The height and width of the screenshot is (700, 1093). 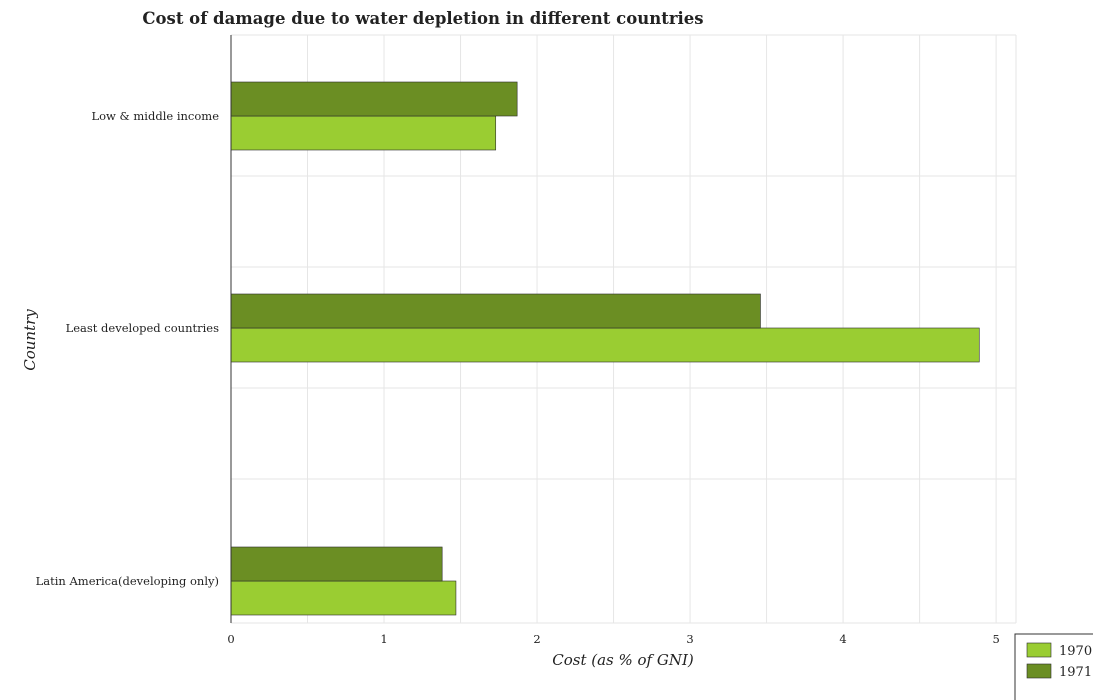 What do you see at coordinates (1075, 672) in the screenshot?
I see `legend-label: 1971` at bounding box center [1075, 672].